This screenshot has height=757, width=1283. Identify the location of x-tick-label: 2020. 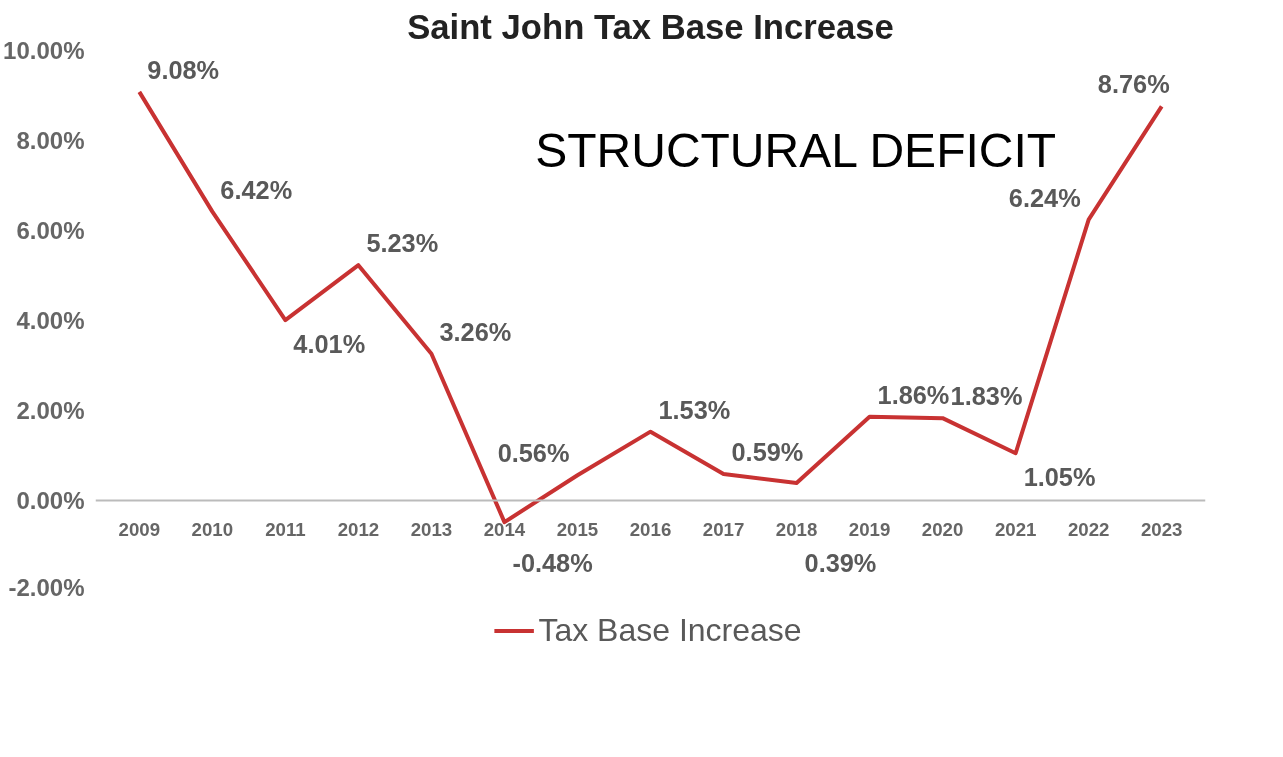
(942, 529).